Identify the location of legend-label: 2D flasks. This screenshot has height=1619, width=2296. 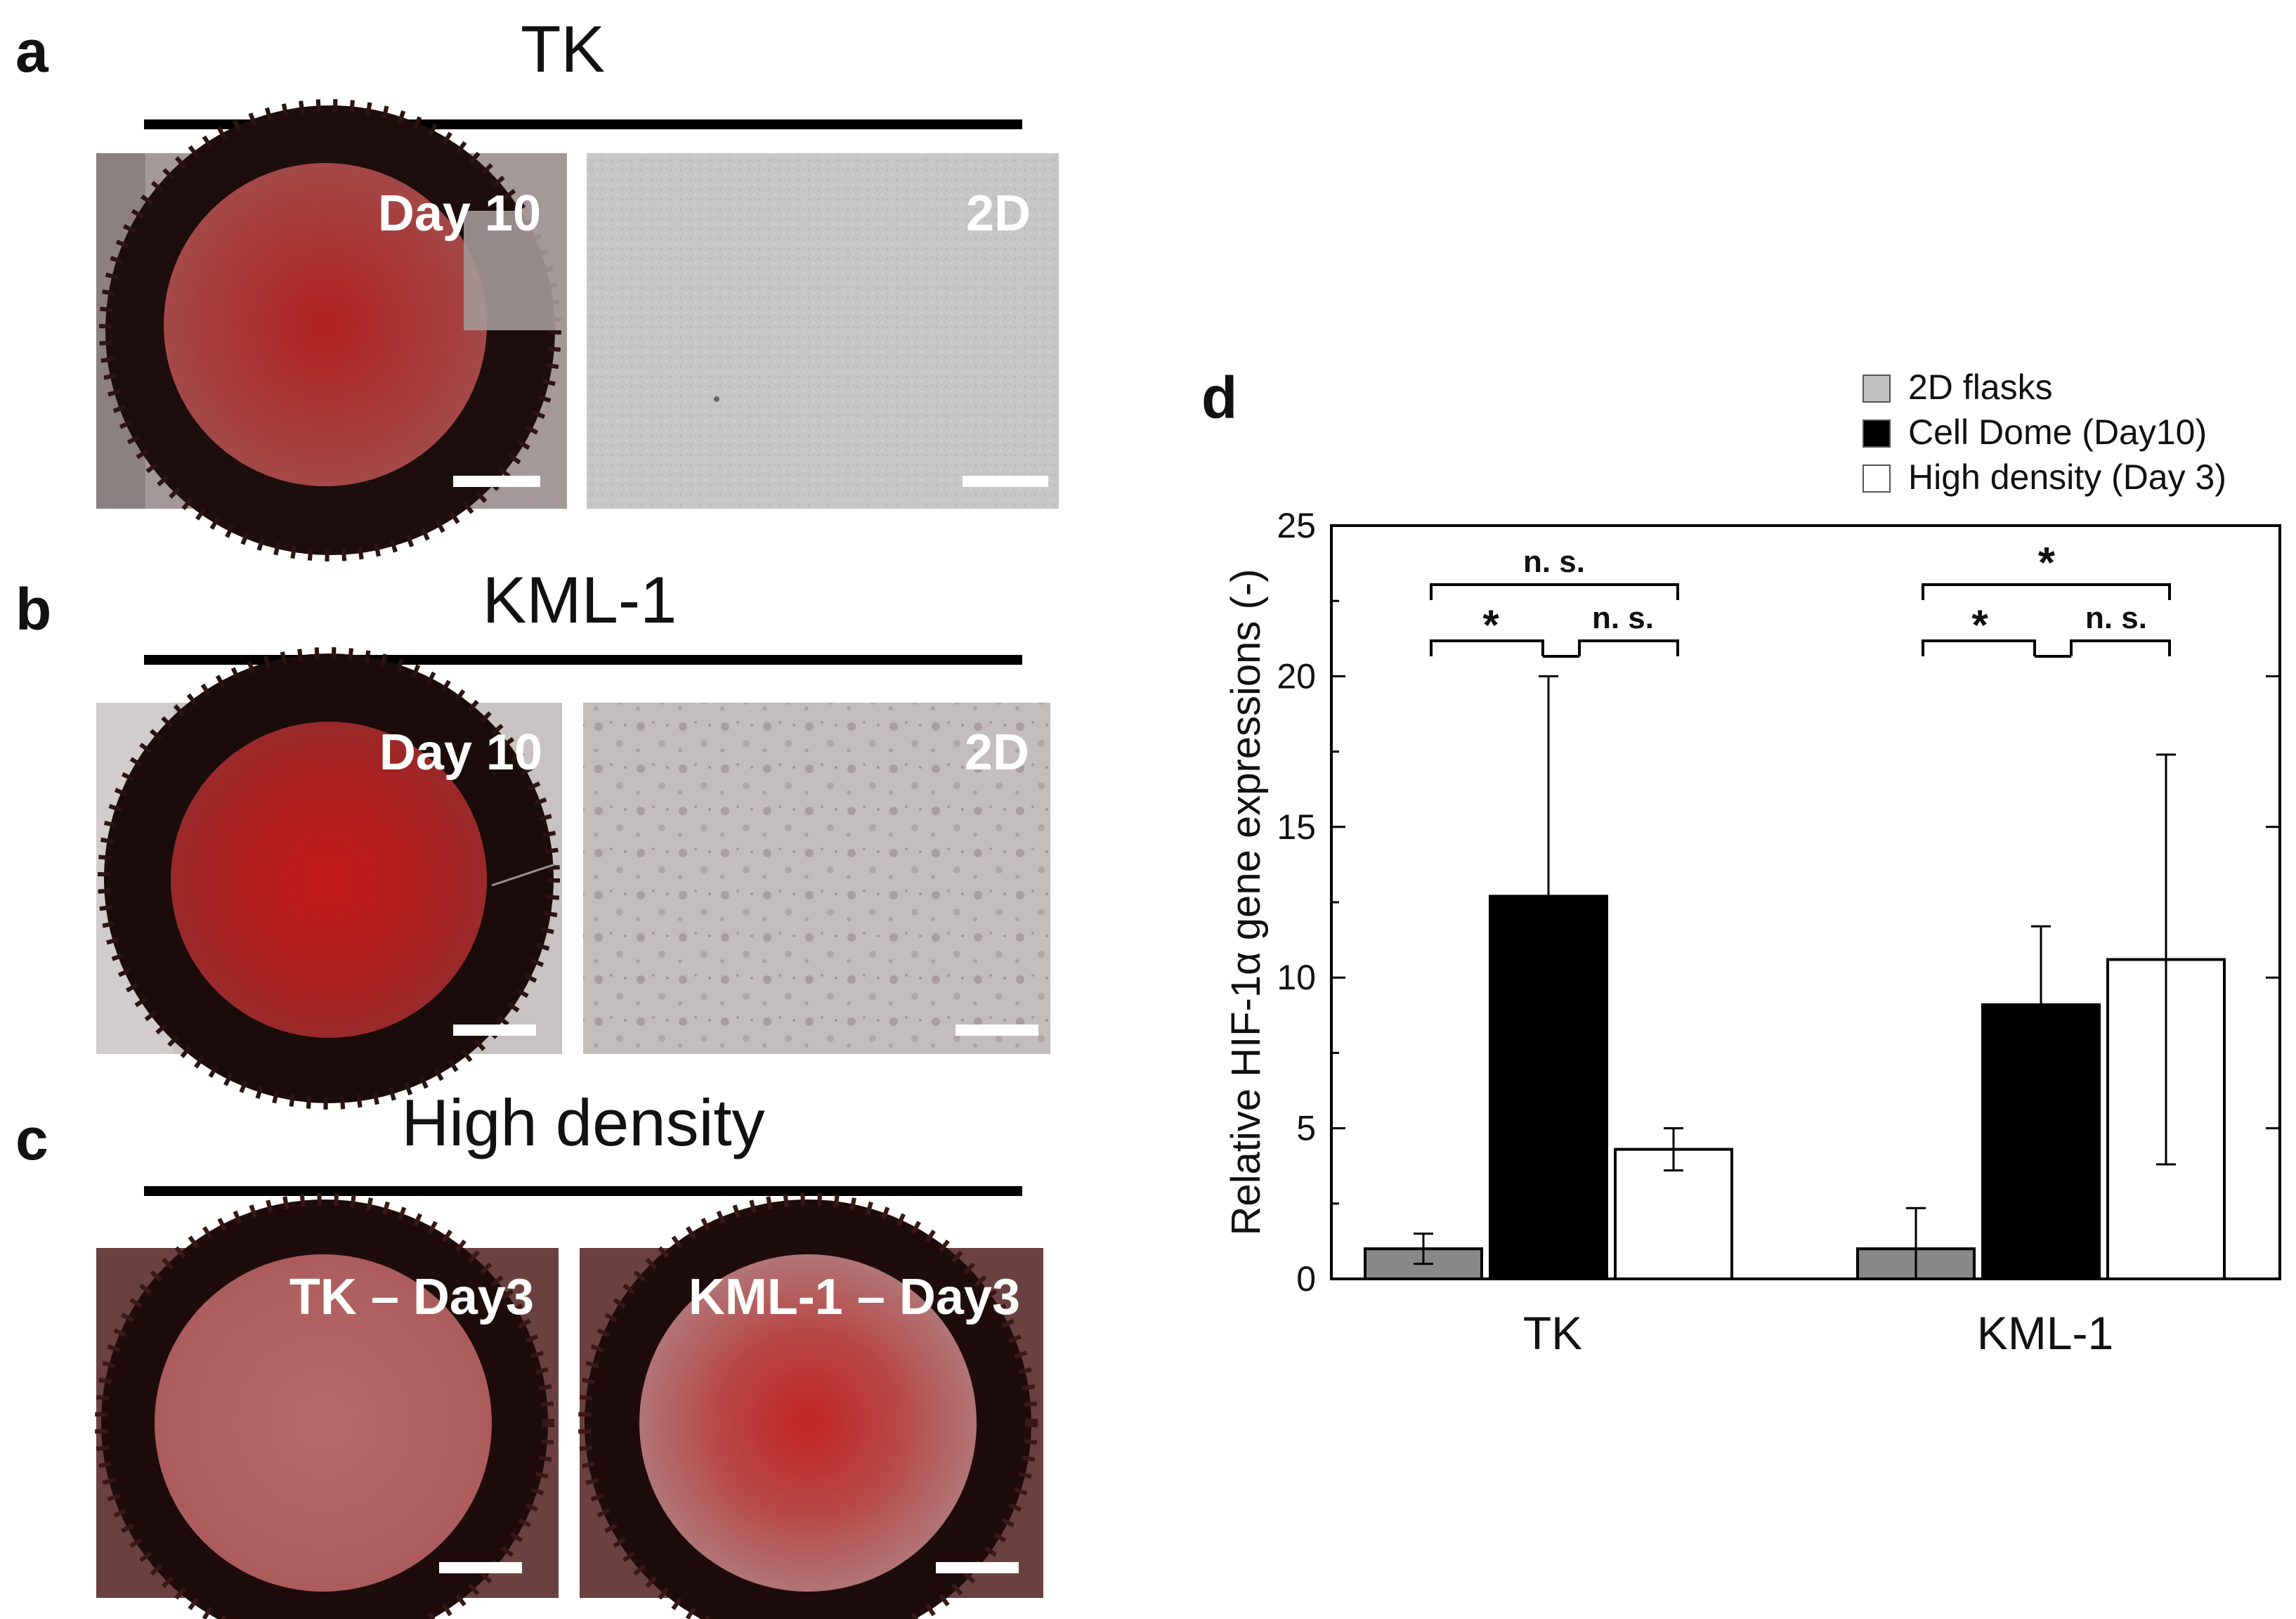
(1980, 387).